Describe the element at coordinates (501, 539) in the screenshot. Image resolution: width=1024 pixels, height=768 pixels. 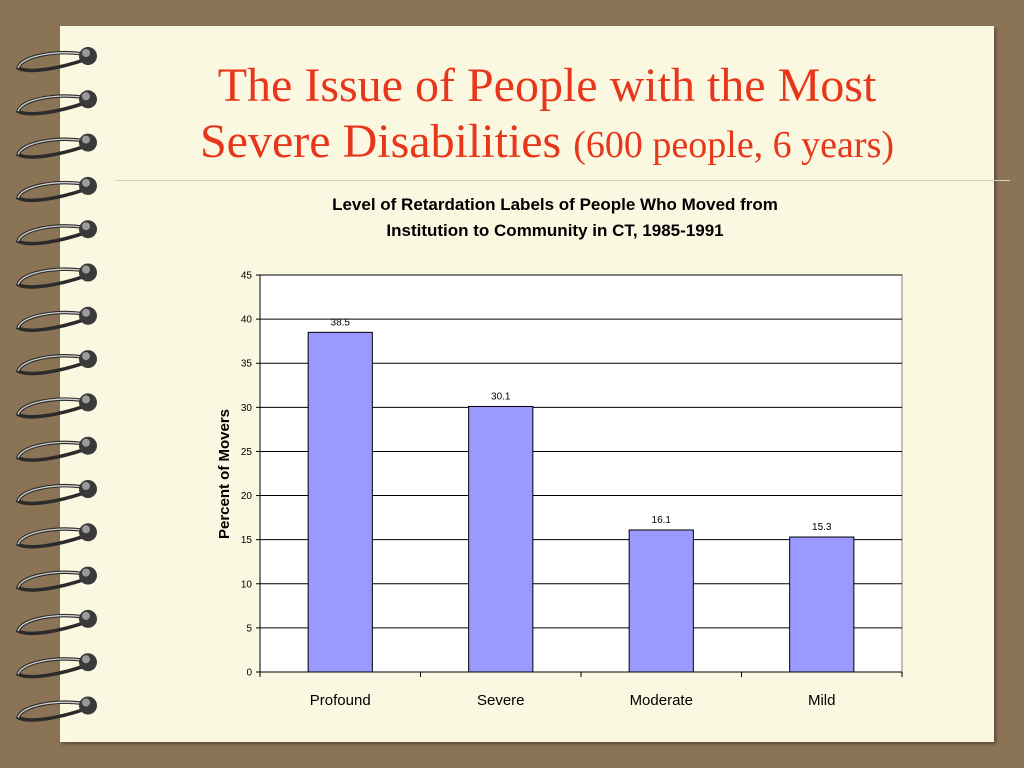
I see `bar-severe` at that location.